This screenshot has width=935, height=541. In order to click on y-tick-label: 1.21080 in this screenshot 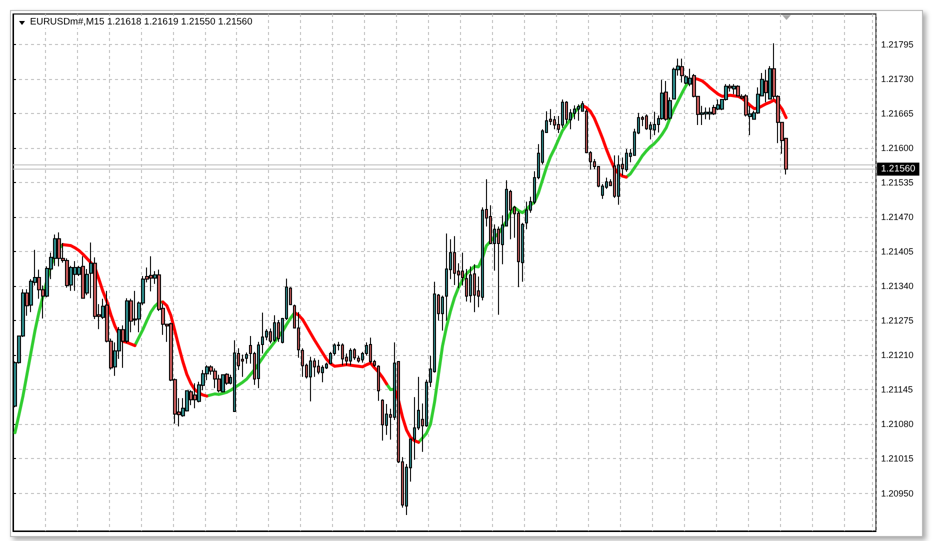, I will do `click(897, 424)`.